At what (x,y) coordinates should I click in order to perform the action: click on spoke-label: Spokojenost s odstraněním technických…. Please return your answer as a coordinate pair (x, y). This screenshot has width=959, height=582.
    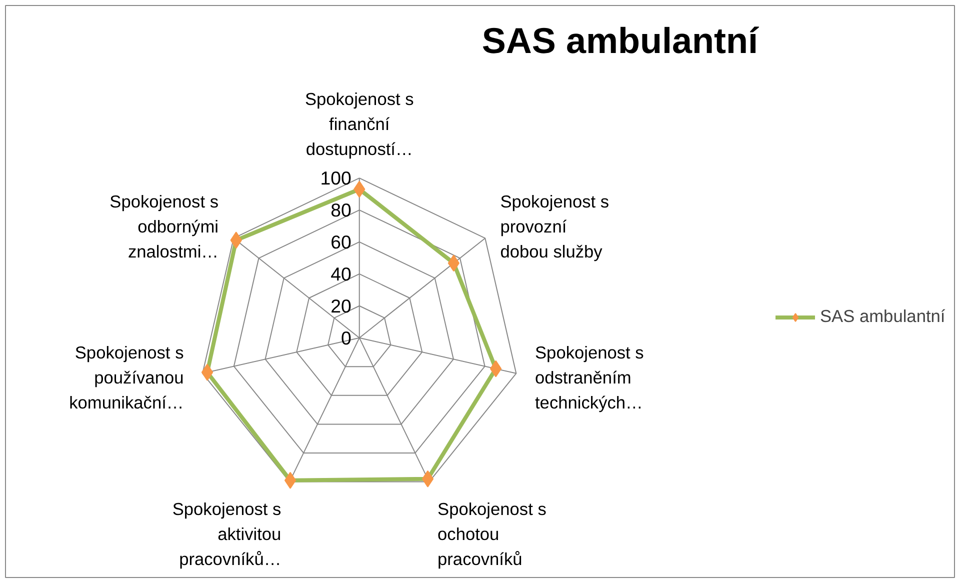
    Looking at the image, I should click on (589, 377).